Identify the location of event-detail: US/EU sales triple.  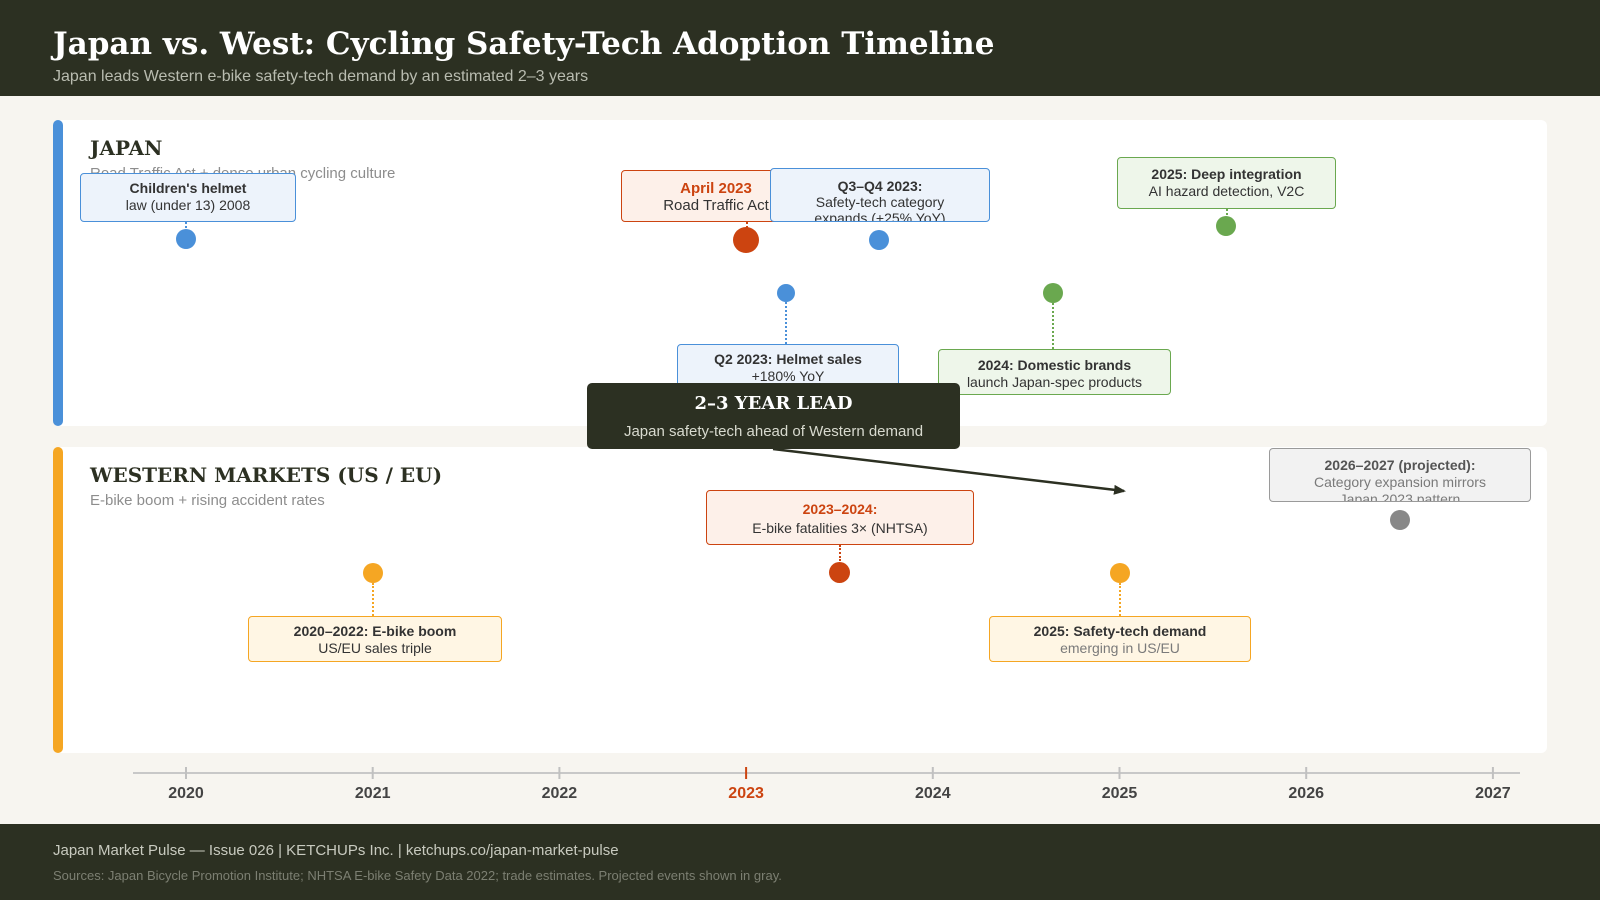
(375, 648).